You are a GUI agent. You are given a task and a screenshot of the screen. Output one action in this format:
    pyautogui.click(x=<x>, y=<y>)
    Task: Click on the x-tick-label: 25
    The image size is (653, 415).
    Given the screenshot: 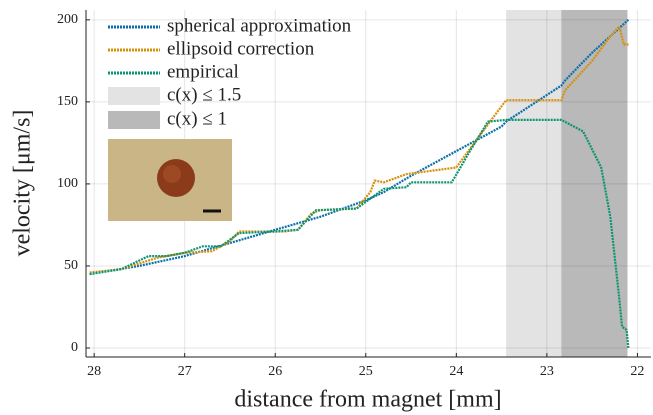 What is the action you would take?
    pyautogui.click(x=366, y=371)
    